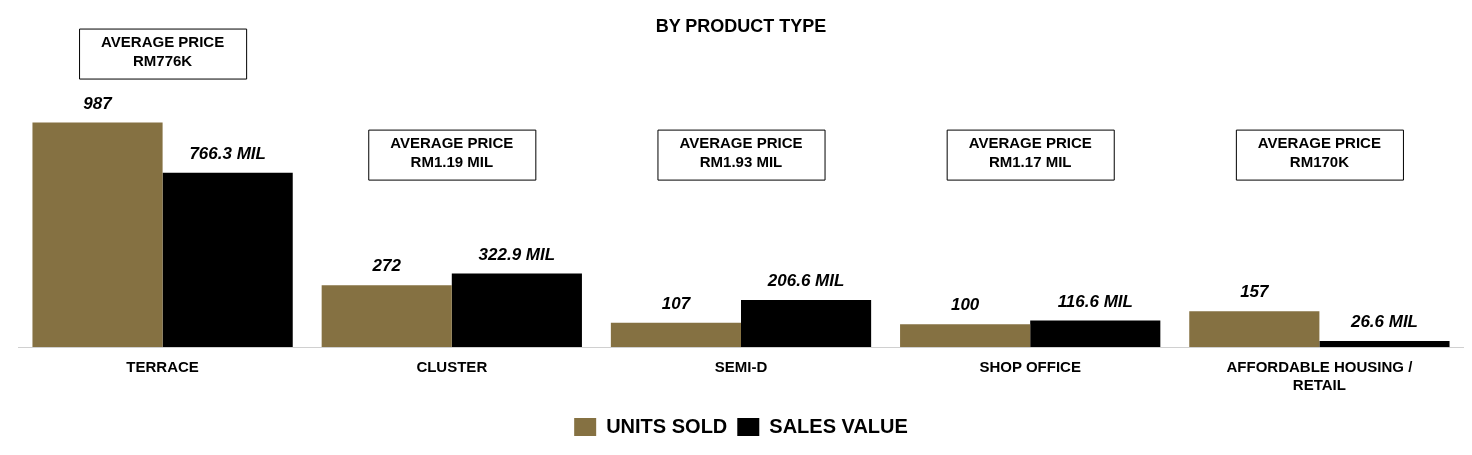 This screenshot has width=1472, height=455. I want to click on x-tick-label: CLUSTER, so click(452, 367).